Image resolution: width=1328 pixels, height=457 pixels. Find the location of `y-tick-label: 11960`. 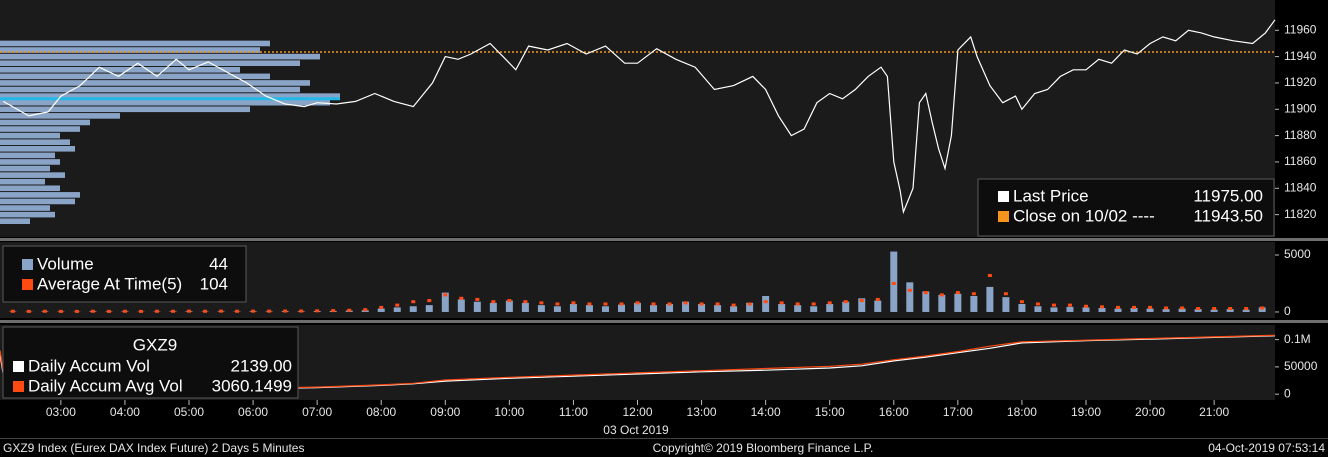

y-tick-label: 11960 is located at coordinates (1300, 29).